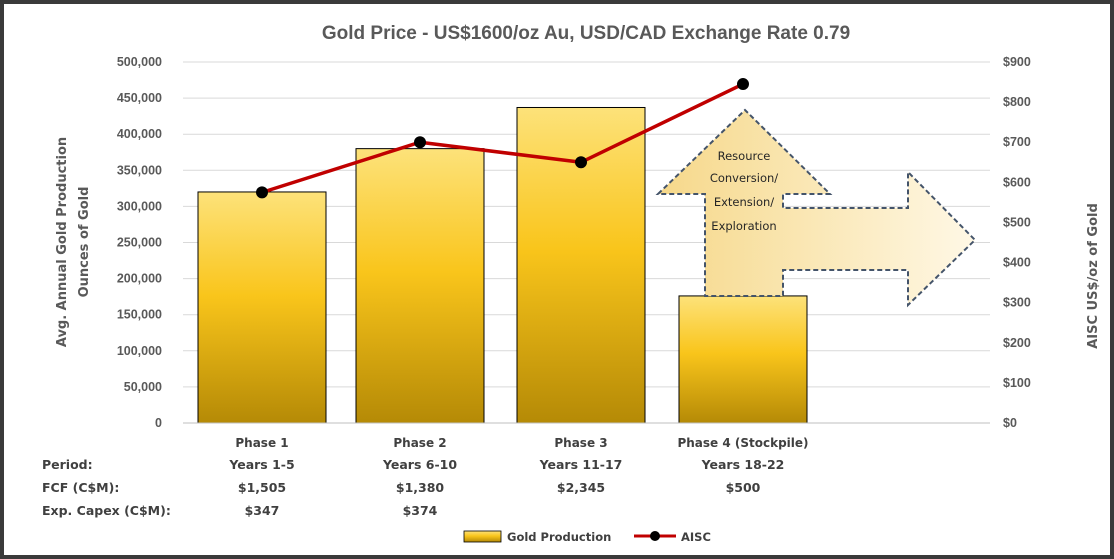  Describe the element at coordinates (743, 226) in the screenshot. I see `annotation-line-4: Exploration` at that location.